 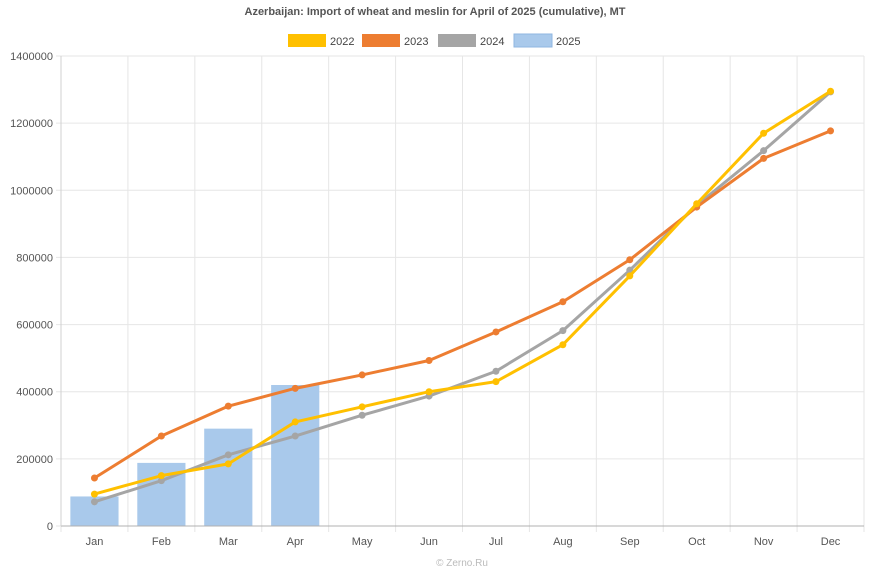 I want to click on x-tick-label: May, so click(x=362, y=542).